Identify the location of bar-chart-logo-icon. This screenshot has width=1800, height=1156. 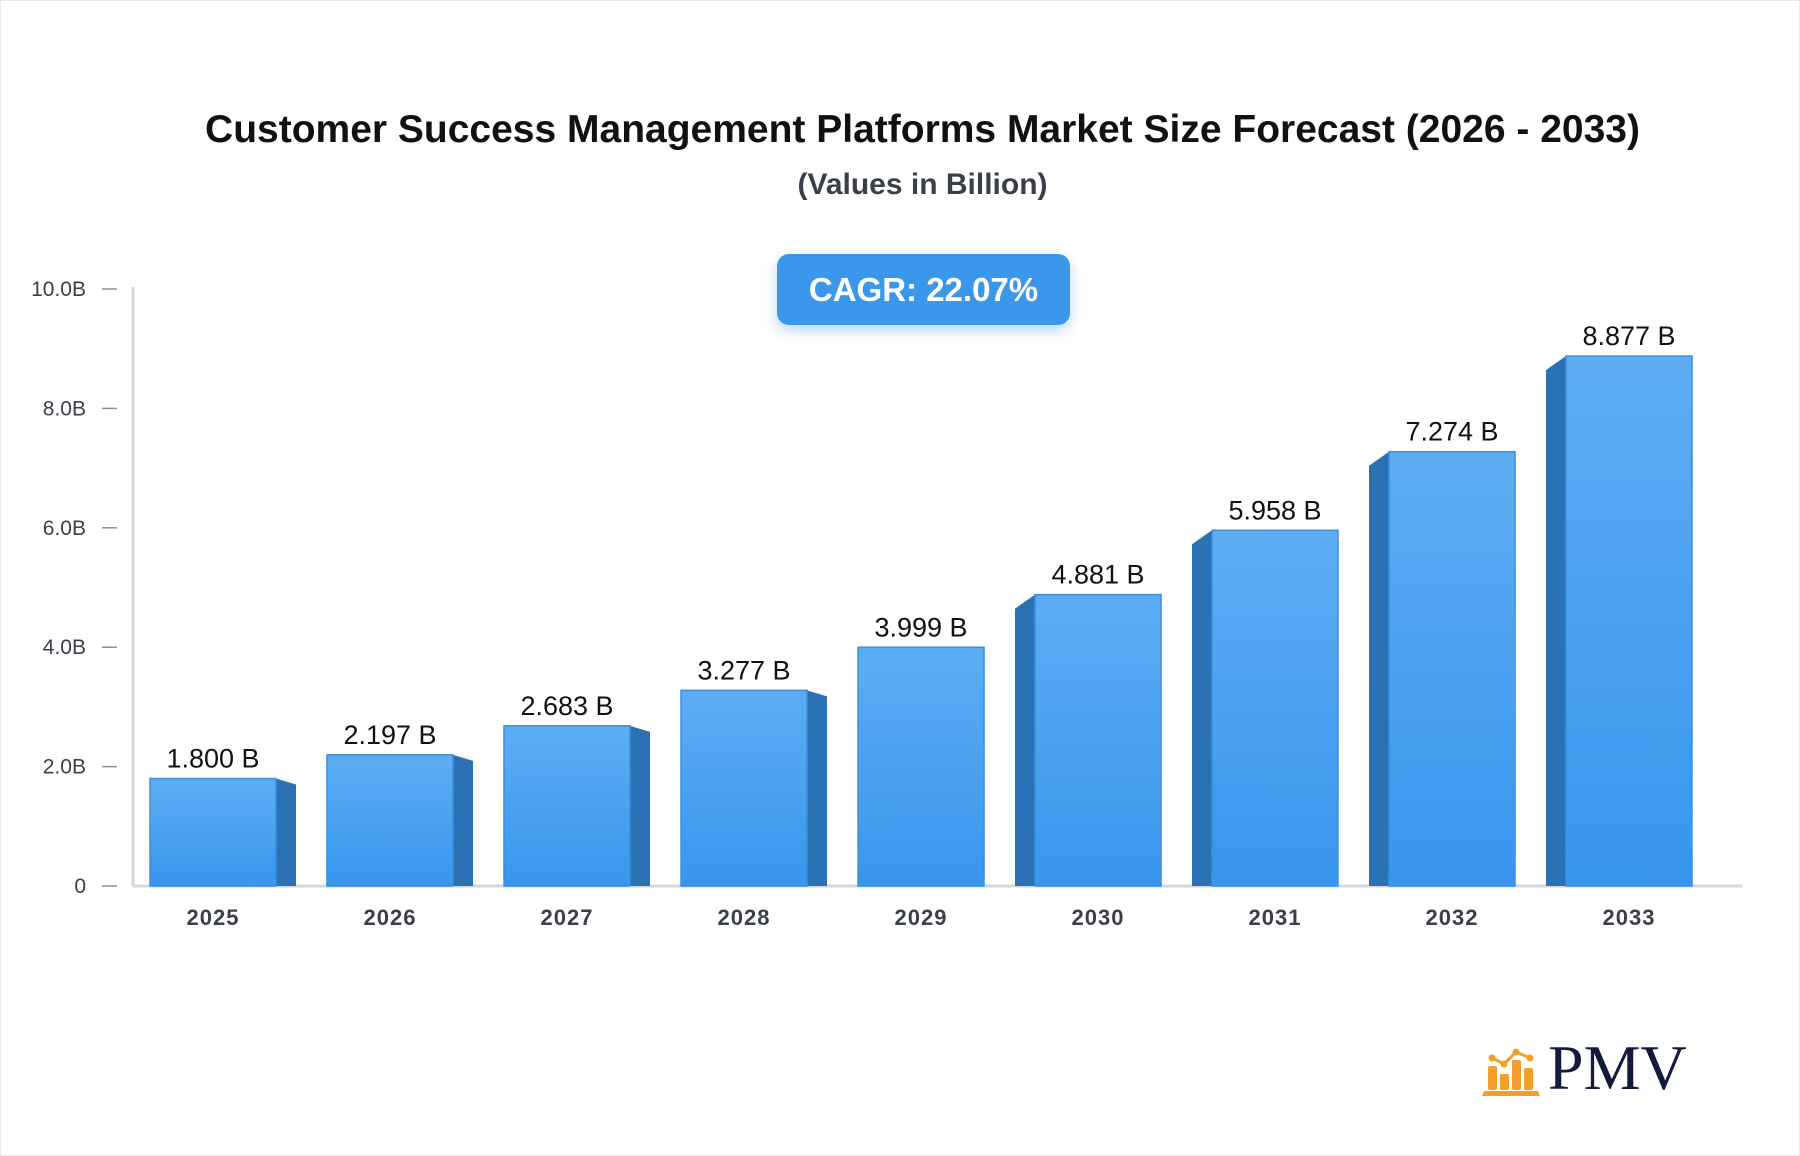
(1511, 1072).